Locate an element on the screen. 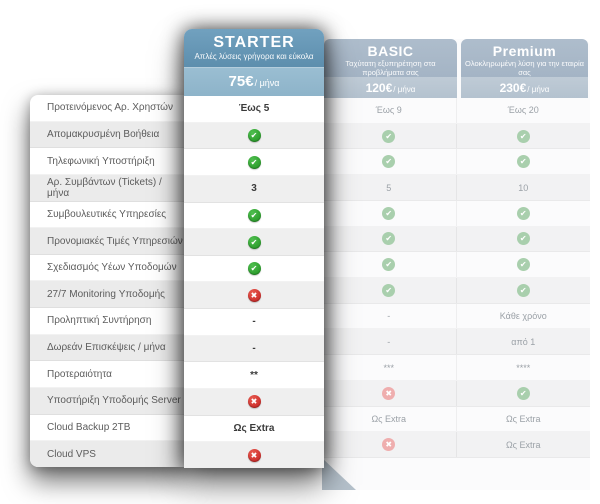  feature-label-row: Απομακρυσμένη Βοήθεια is located at coordinates (108, 135).